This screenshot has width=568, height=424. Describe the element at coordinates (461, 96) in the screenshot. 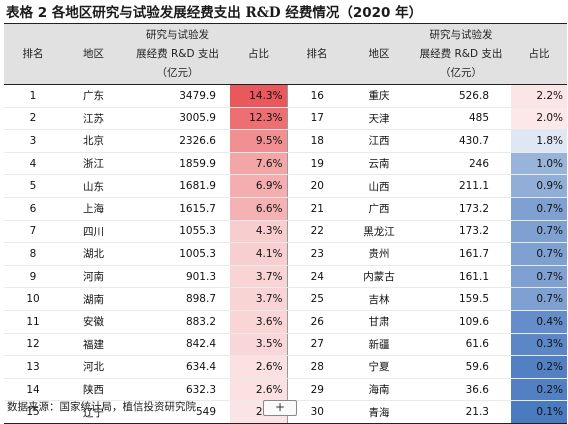

I see `value-cell: 526.8` at that location.